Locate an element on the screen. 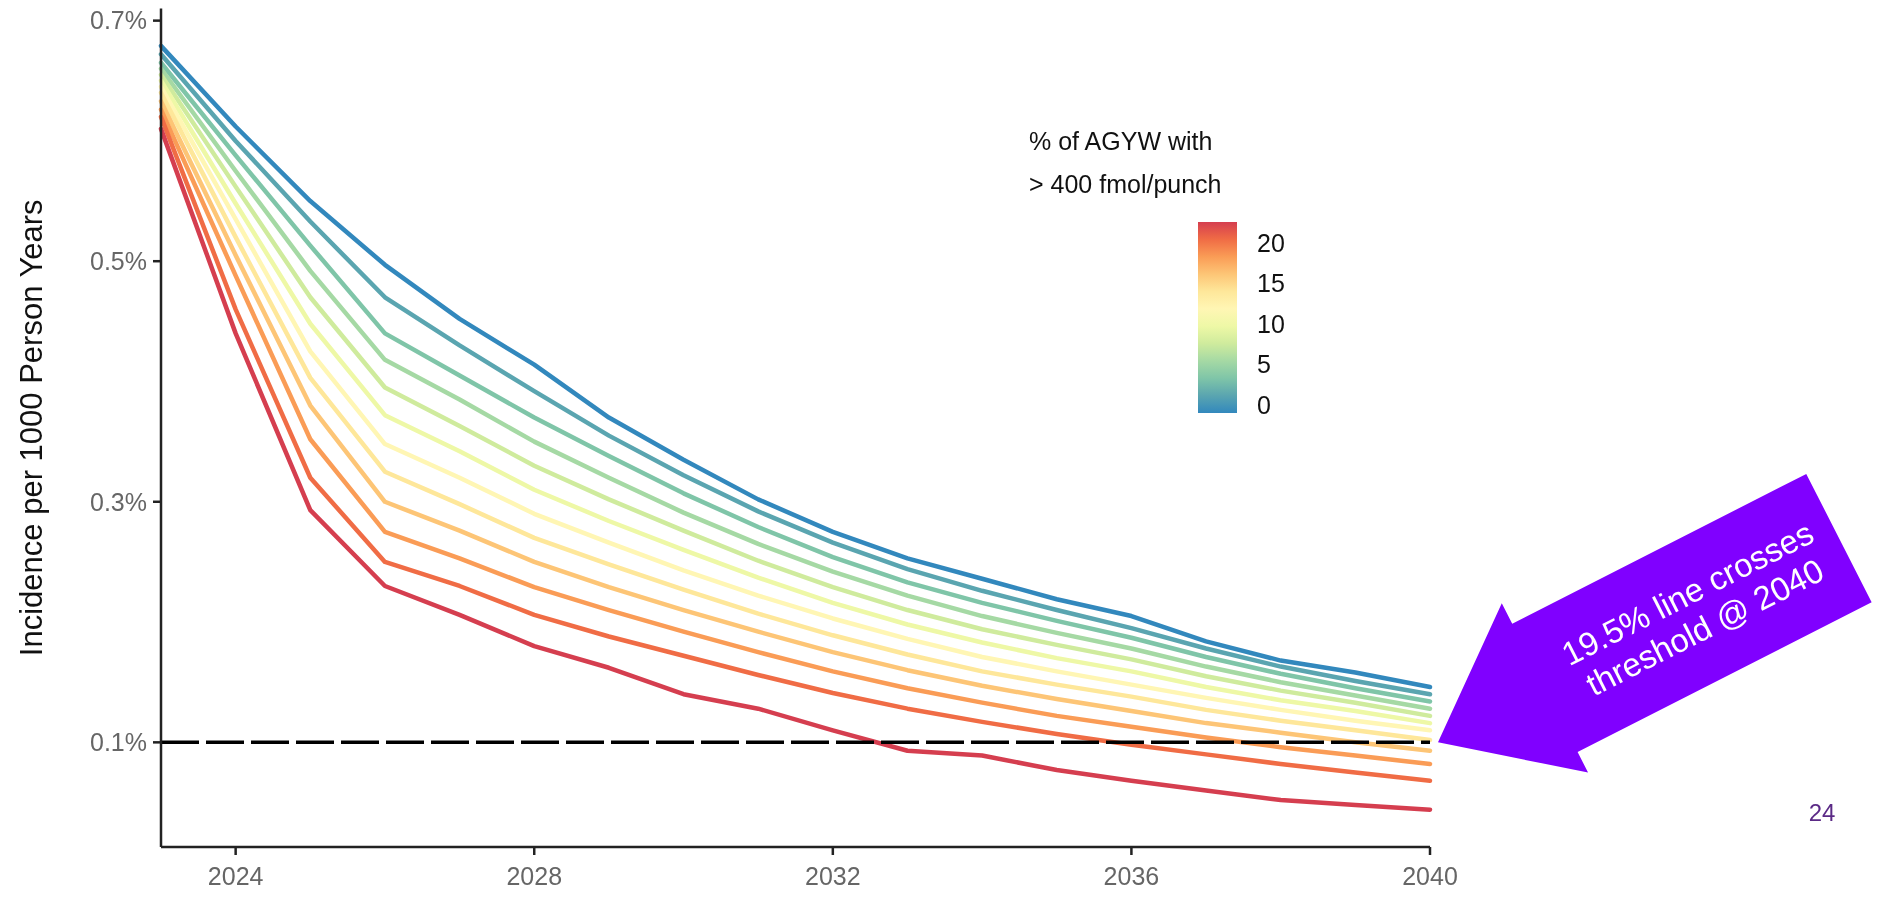 This screenshot has height=903, width=1903. annotation: 0 is located at coordinates (1264, 404).